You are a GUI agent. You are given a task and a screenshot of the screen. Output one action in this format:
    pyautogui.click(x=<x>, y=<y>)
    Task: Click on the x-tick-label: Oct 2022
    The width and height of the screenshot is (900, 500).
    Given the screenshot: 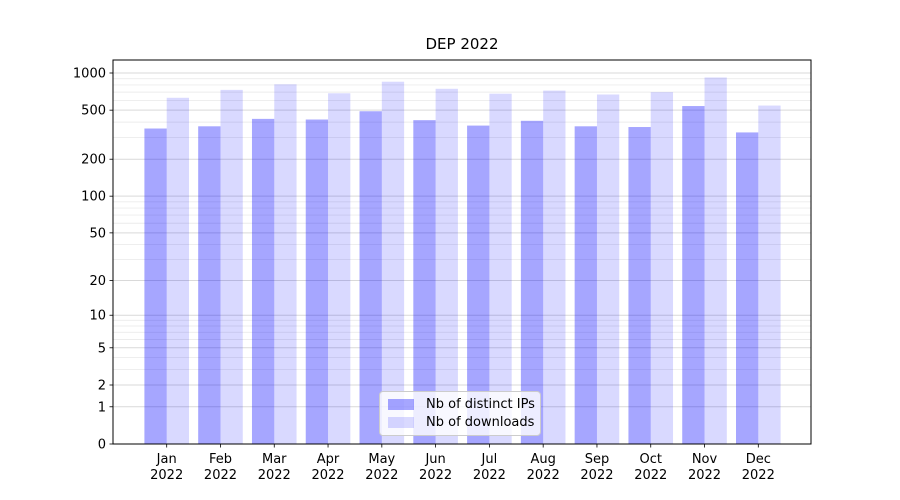 What is the action you would take?
    pyautogui.click(x=650, y=467)
    